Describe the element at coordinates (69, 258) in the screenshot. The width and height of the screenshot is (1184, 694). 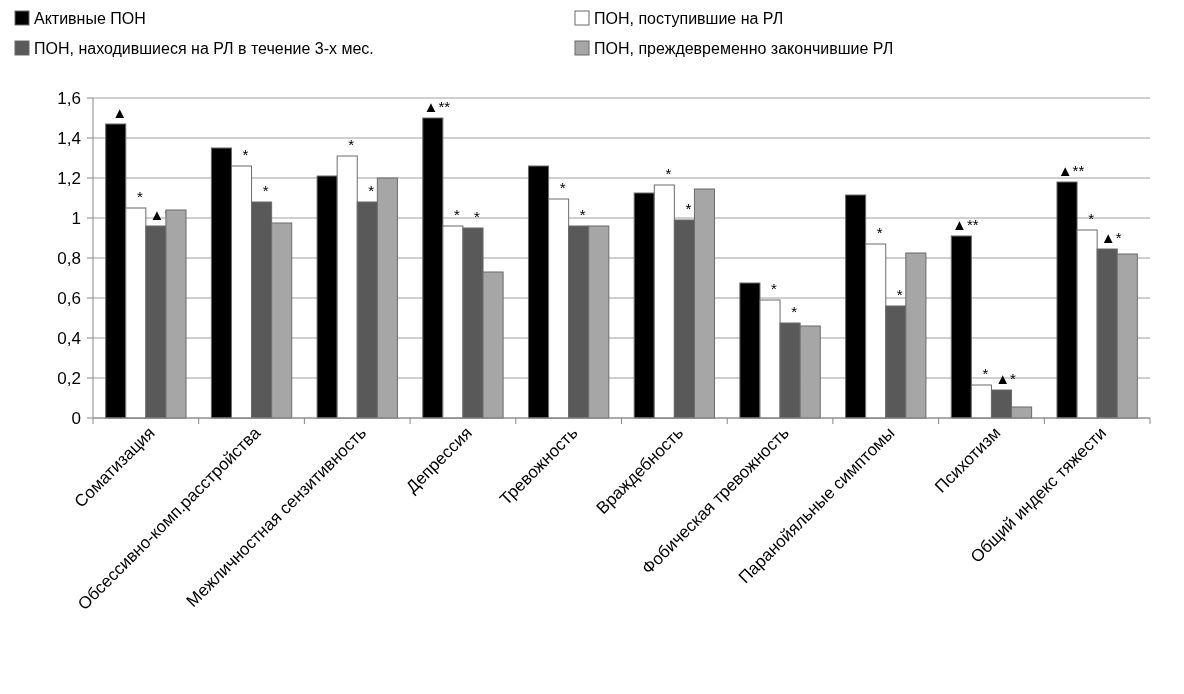
I see `y-tick-label: 0,8` at that location.